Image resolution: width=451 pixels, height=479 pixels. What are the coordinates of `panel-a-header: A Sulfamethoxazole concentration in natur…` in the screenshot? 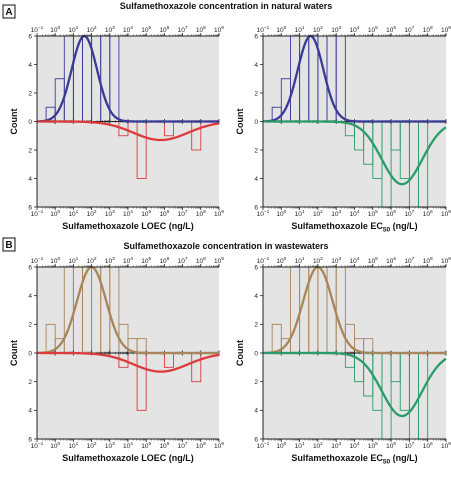 It's located at (167, 10).